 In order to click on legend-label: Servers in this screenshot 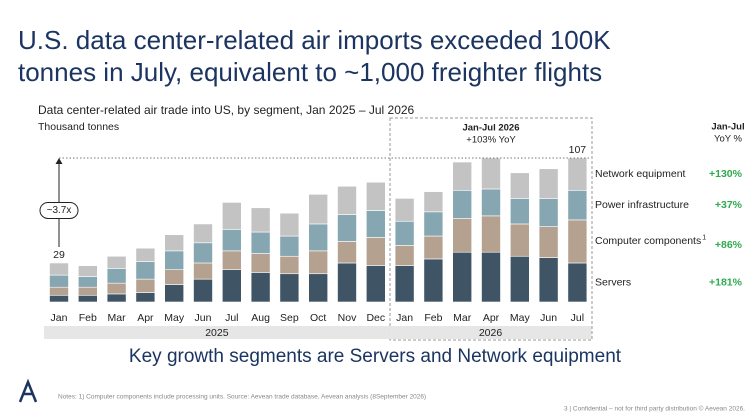, I will do `click(613, 282)`.